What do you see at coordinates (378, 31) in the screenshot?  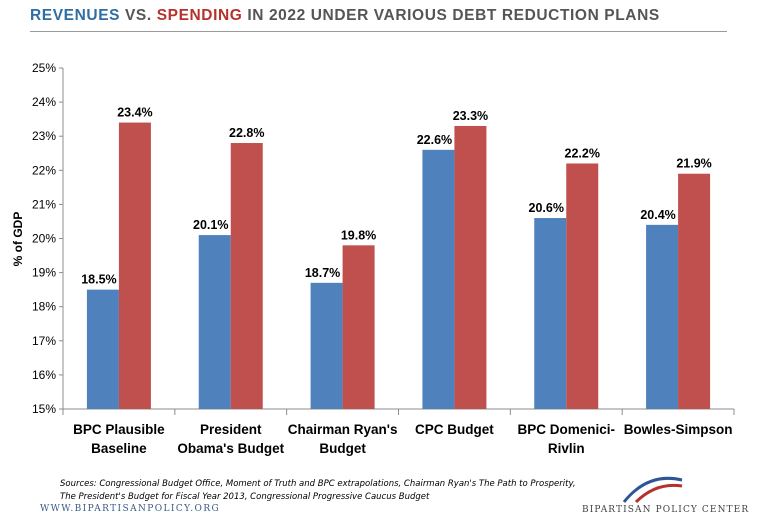 I see `title-divider` at bounding box center [378, 31].